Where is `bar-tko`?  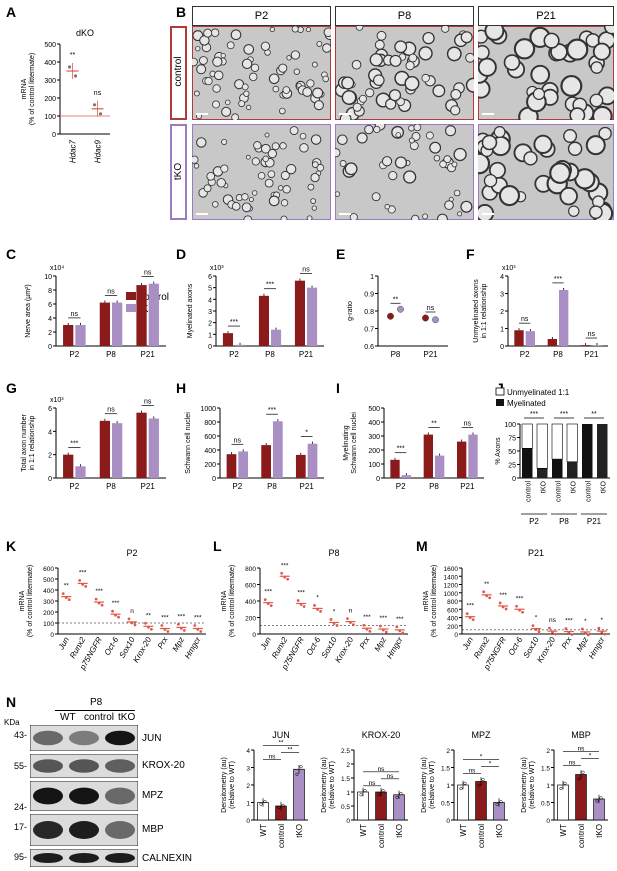 bar-tko is located at coordinates (80, 472).